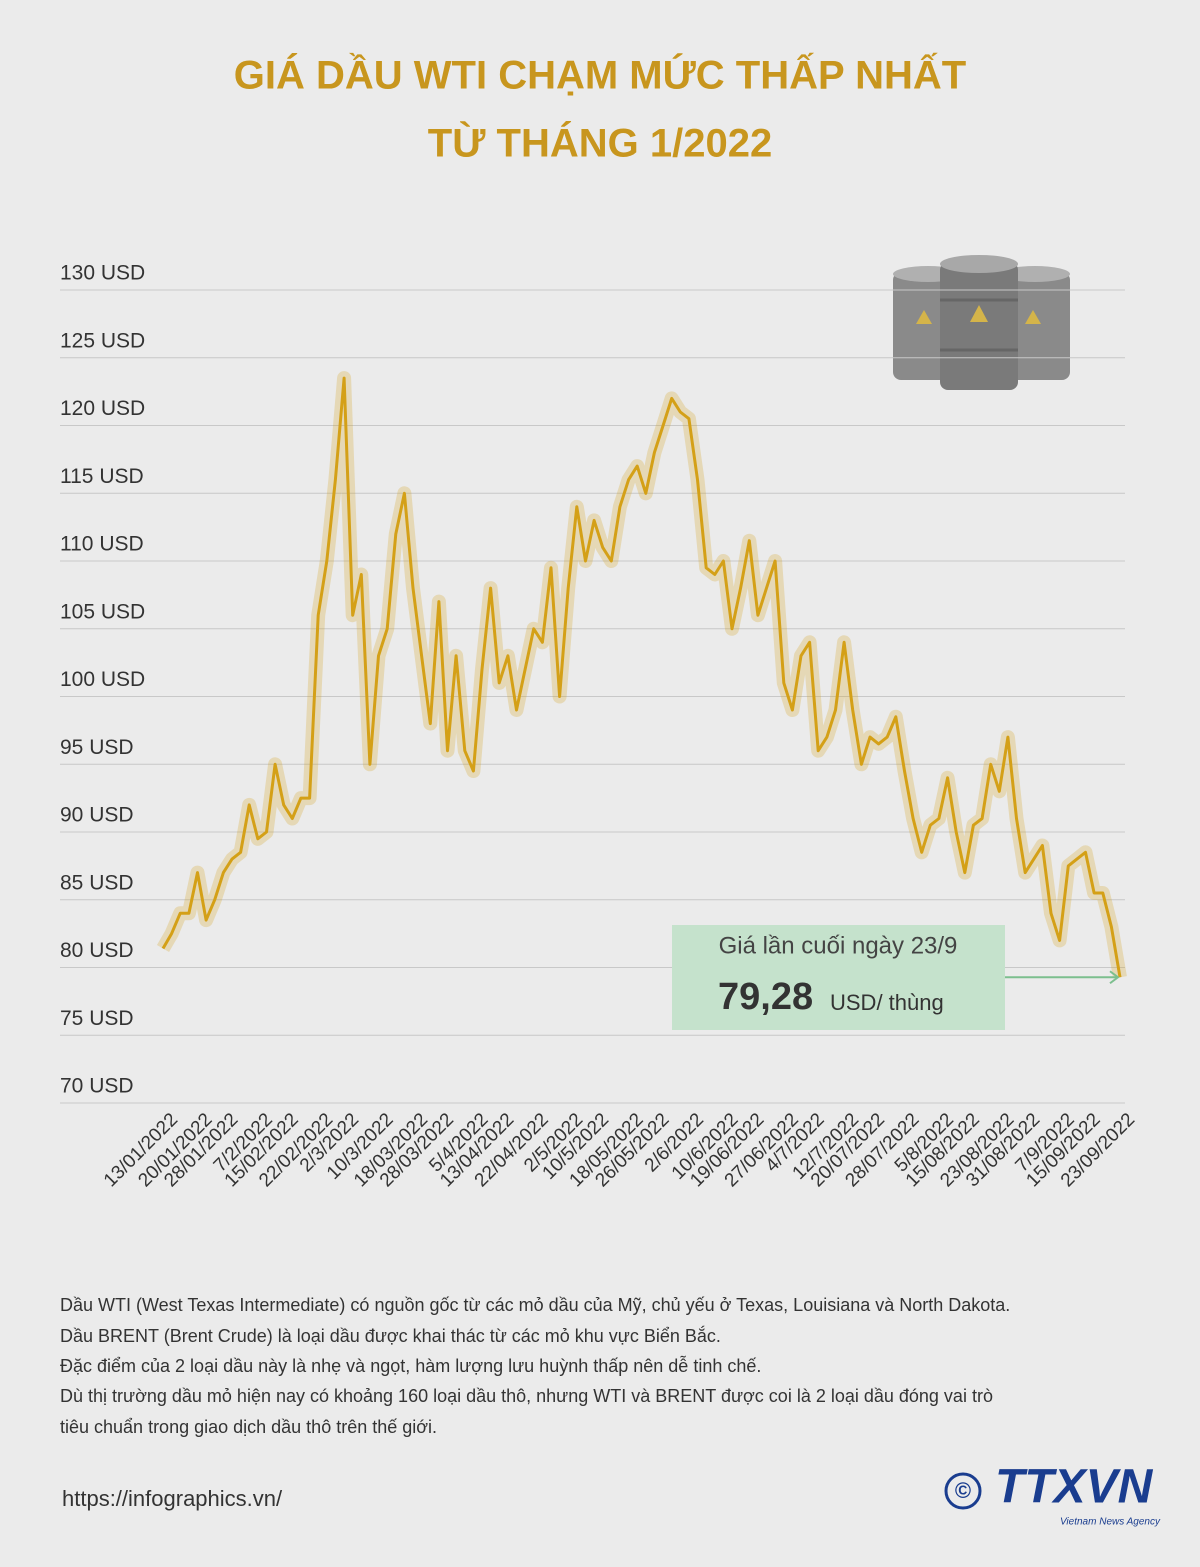  What do you see at coordinates (97, 815) in the screenshot?
I see `y-tick-label: 90 USD` at bounding box center [97, 815].